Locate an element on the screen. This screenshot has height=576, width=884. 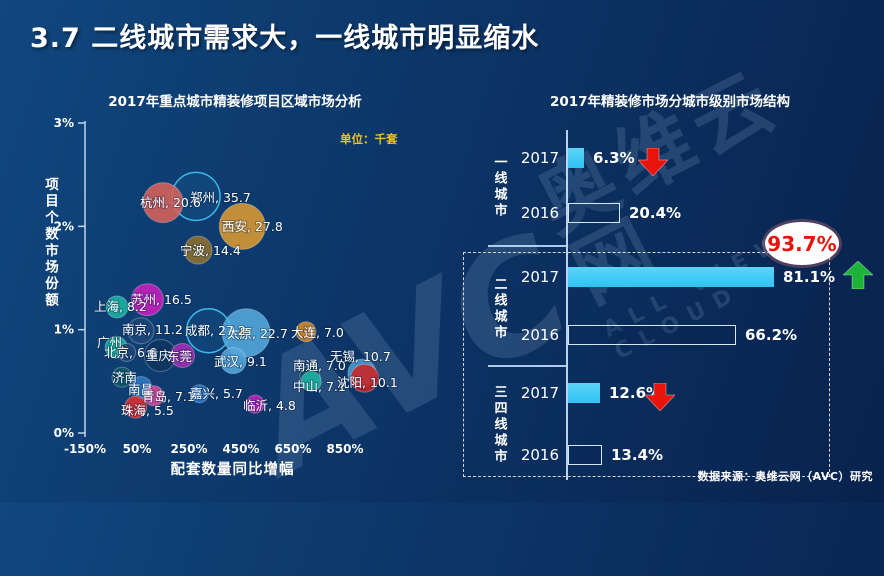
bubble-label: 中山, 7.1 is located at coordinates (319, 386).